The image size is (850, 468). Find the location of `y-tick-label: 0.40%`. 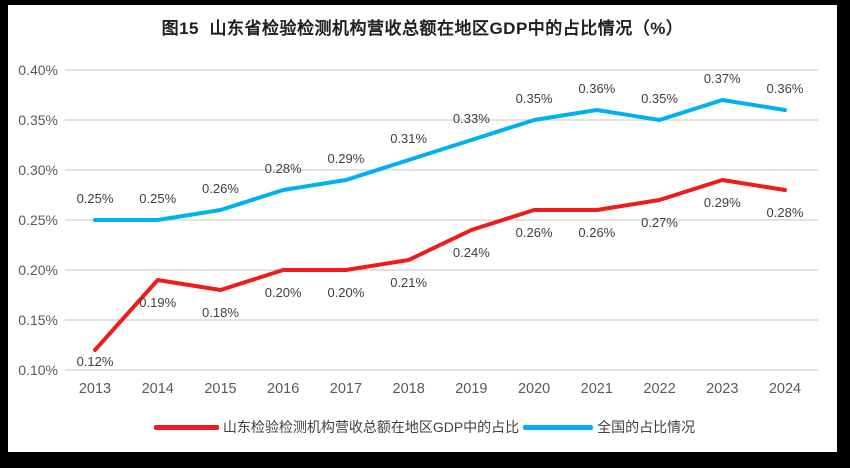

y-tick-label: 0.40% is located at coordinates (38, 70).